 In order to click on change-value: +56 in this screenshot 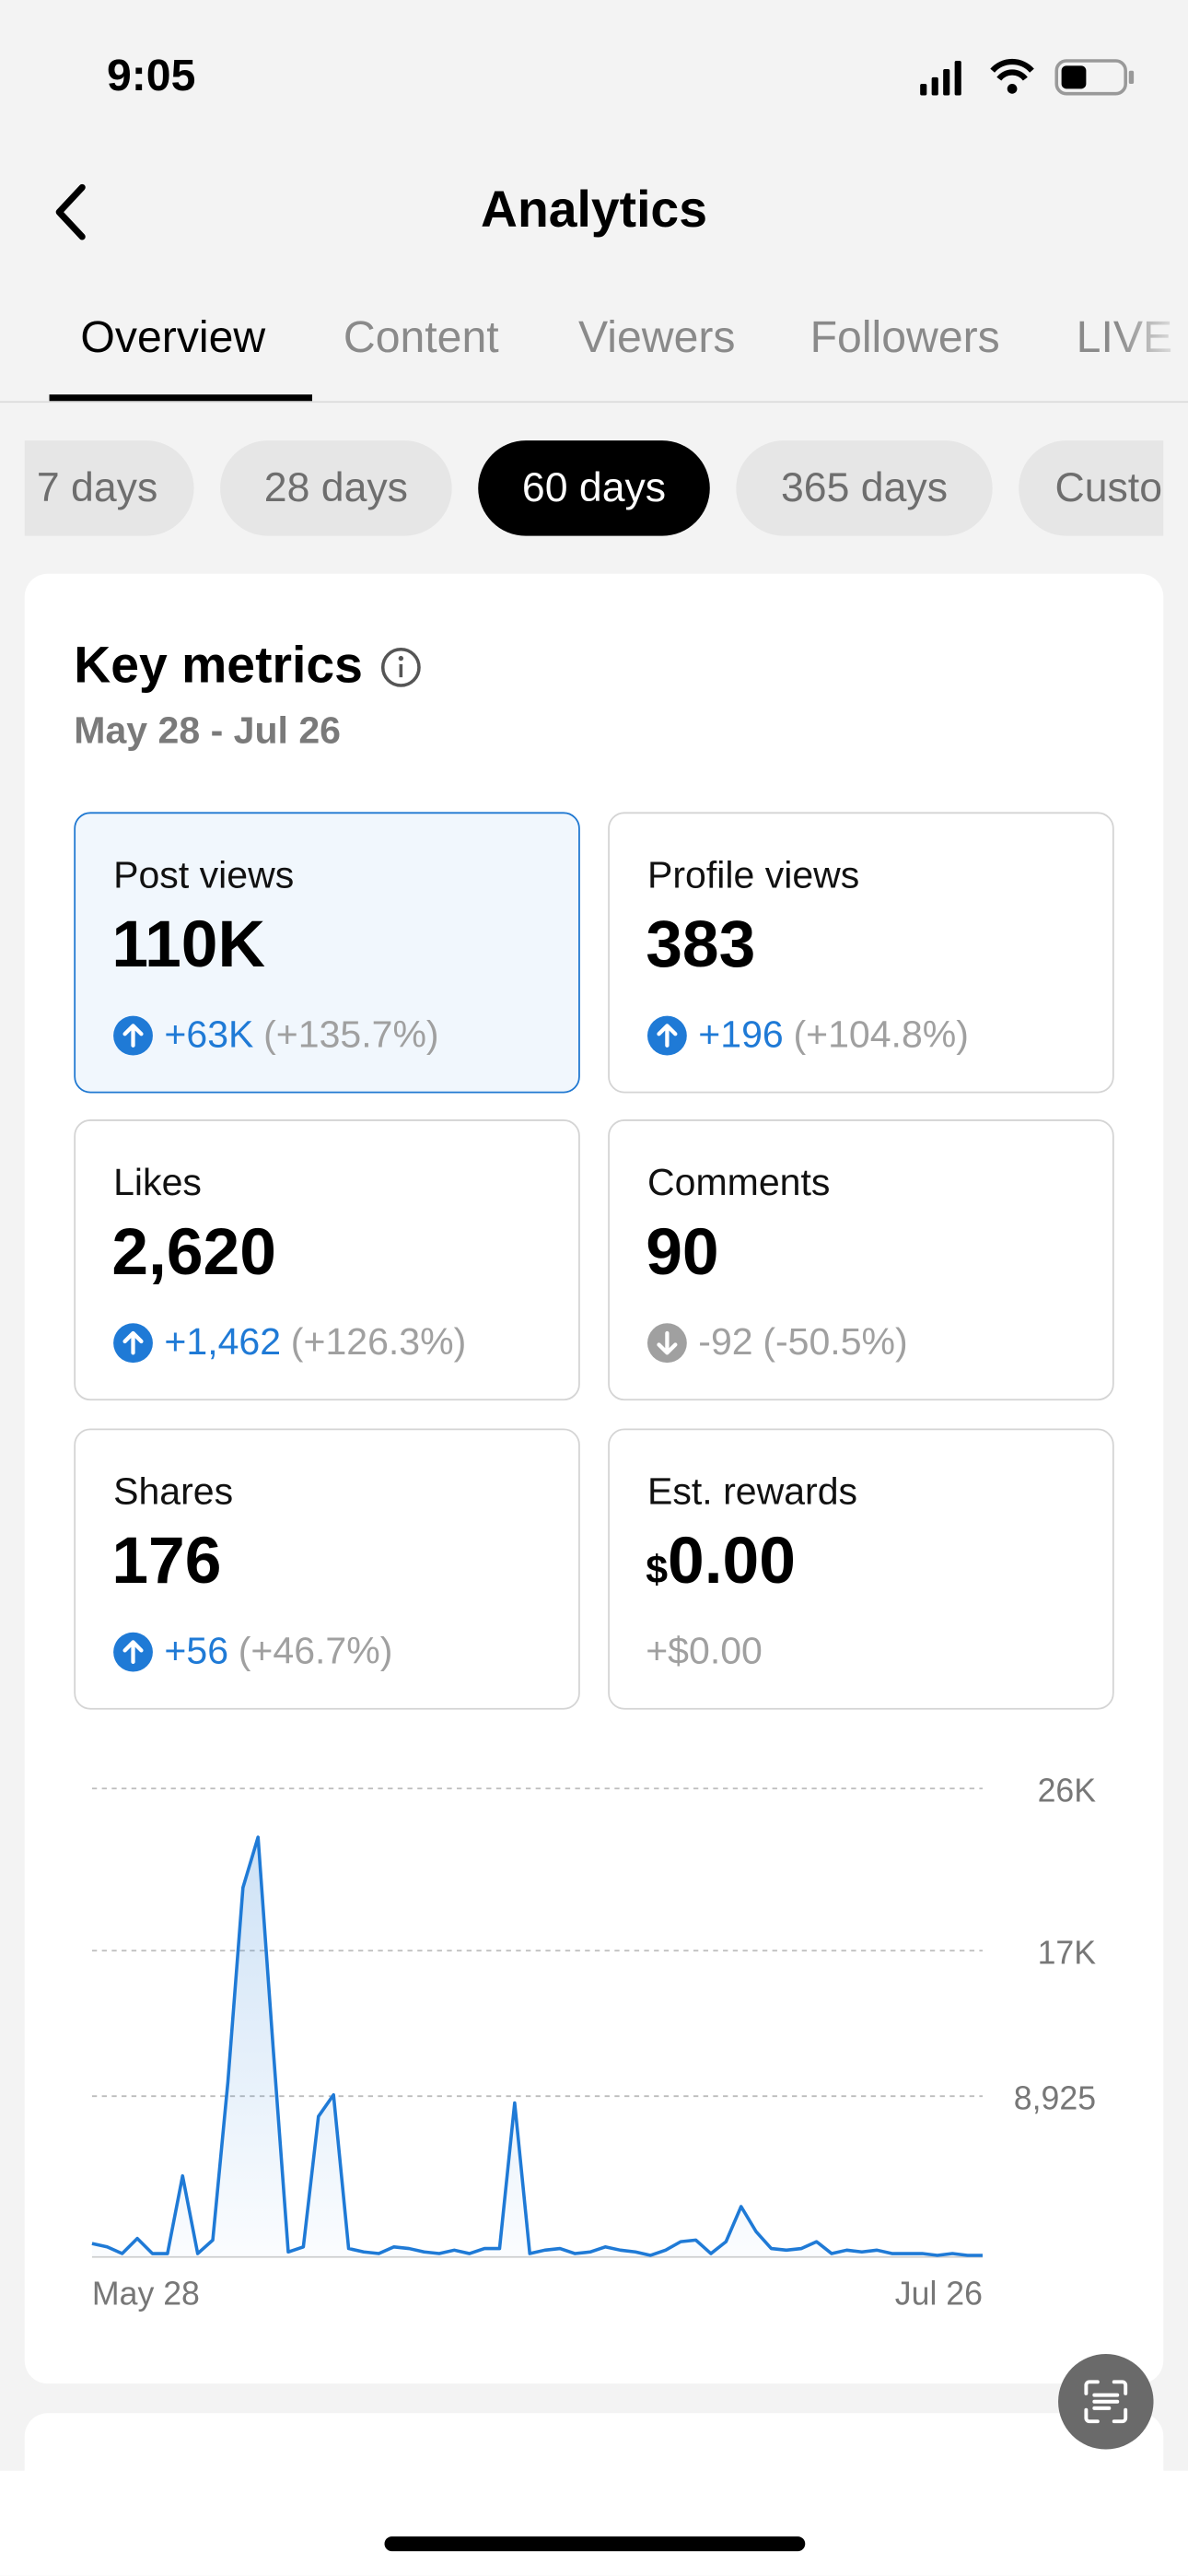, I will do `click(196, 1650)`.